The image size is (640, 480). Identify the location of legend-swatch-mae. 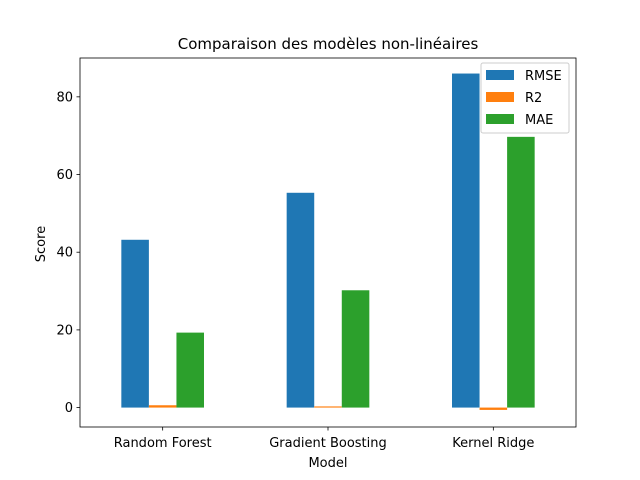
(500, 119).